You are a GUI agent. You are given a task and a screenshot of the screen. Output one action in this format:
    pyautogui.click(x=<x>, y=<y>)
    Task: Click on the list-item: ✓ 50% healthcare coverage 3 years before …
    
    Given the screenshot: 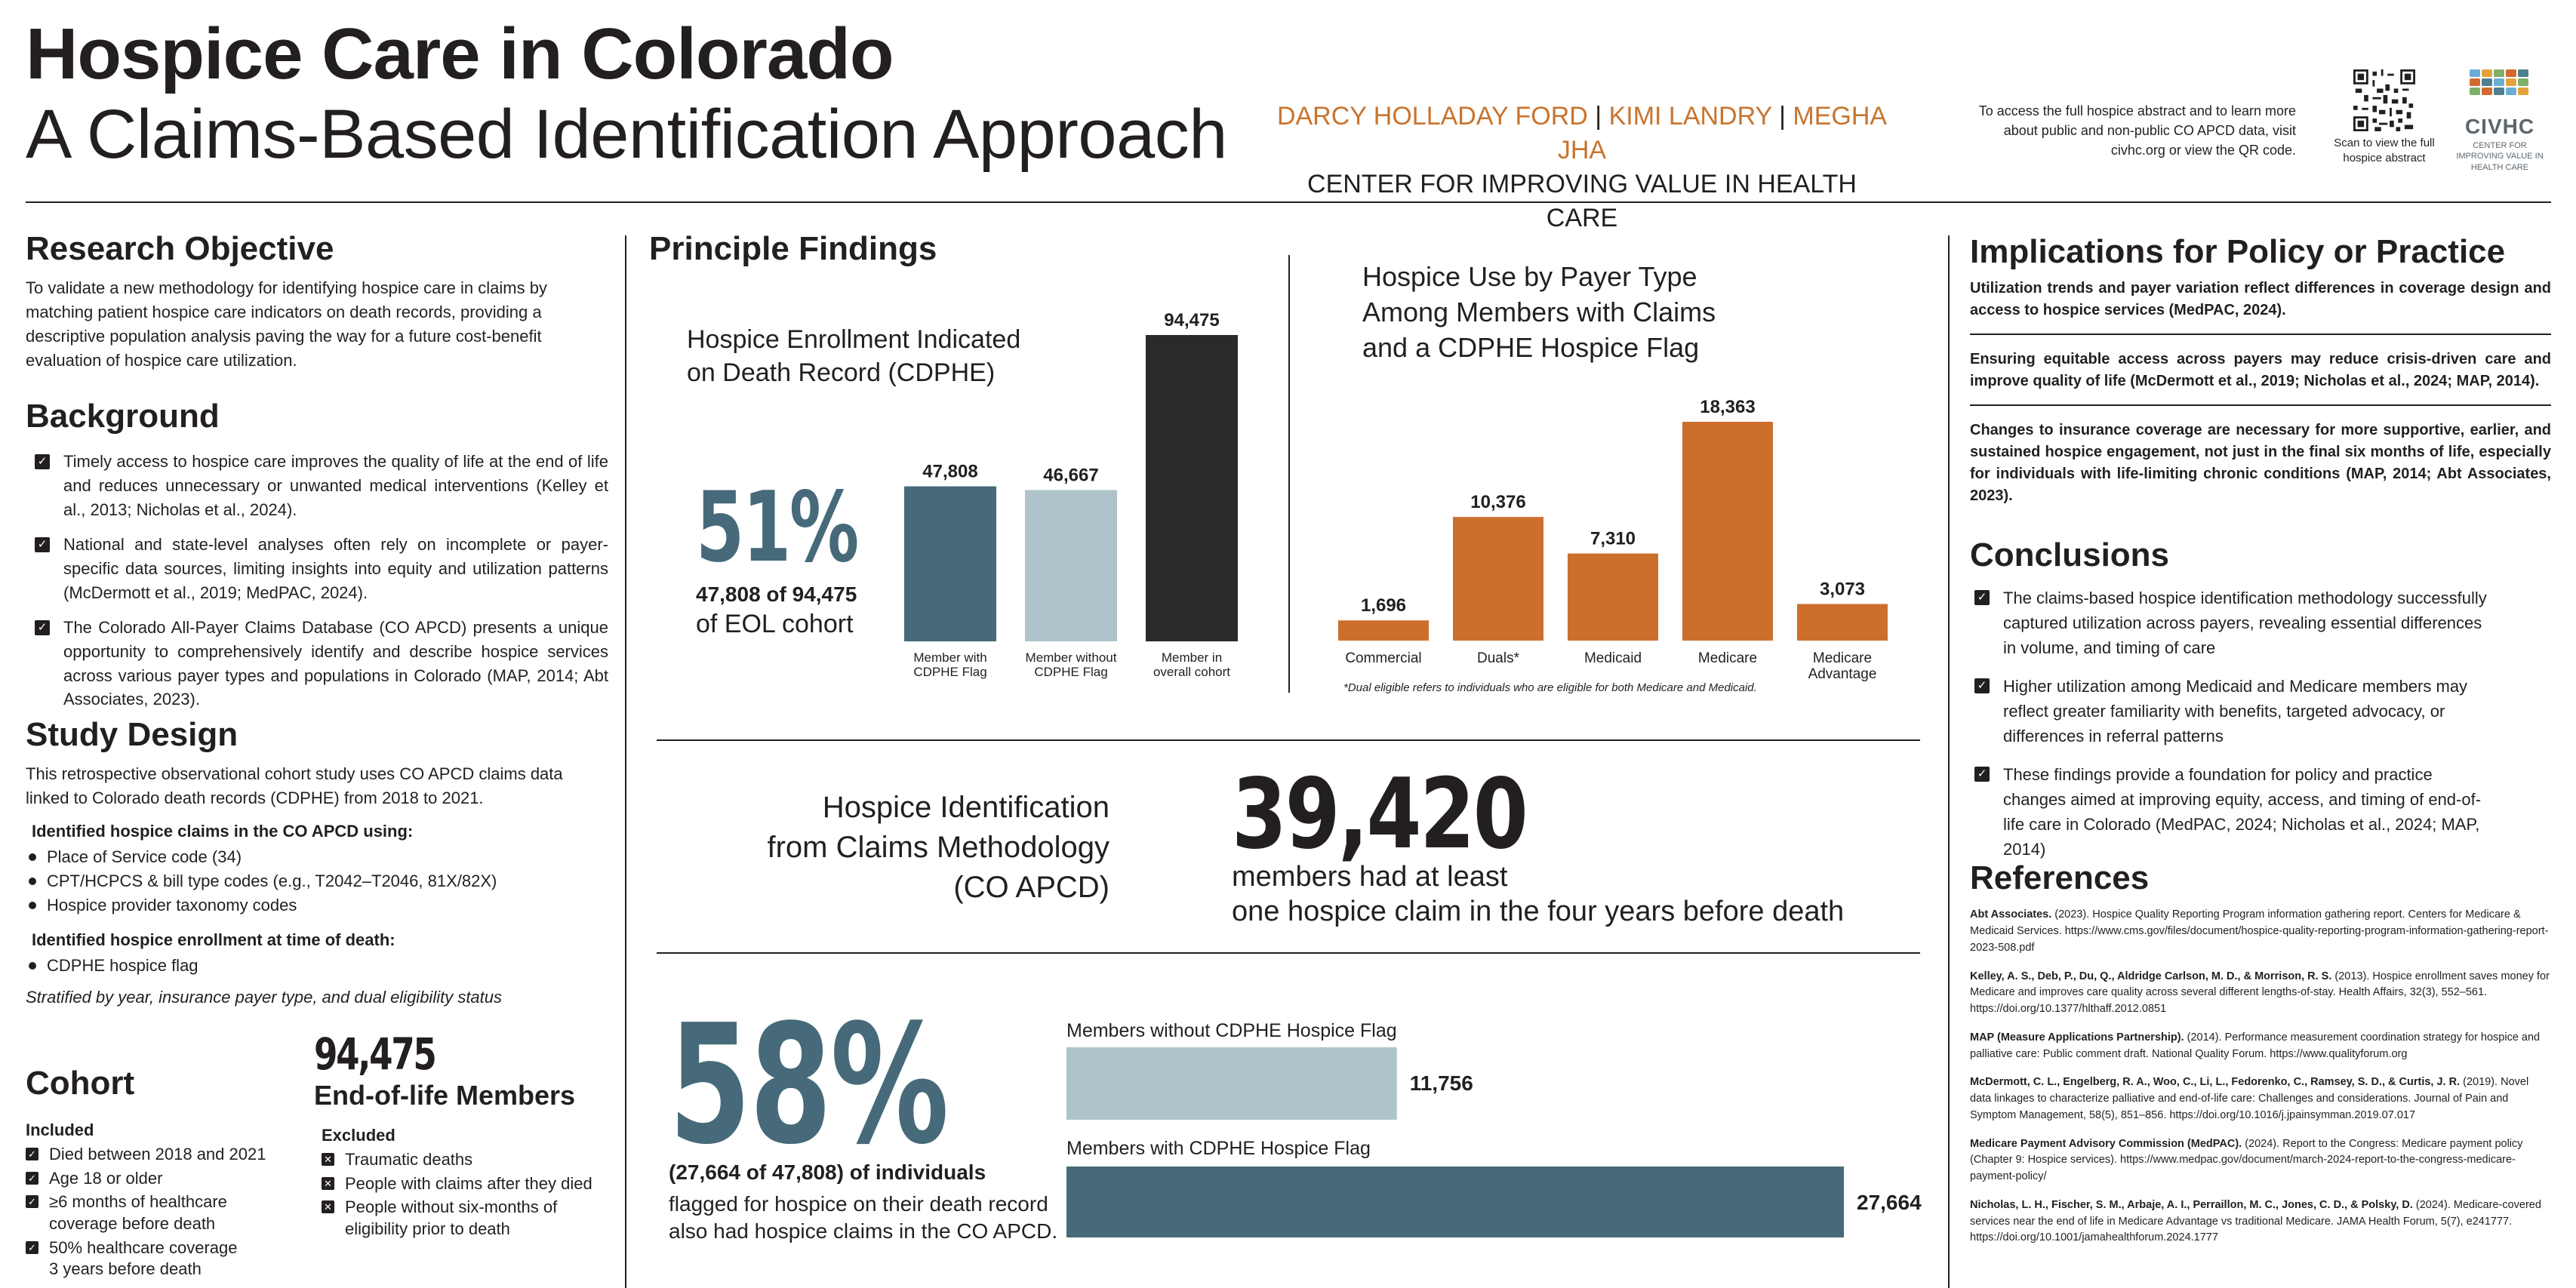 What is the action you would take?
    pyautogui.click(x=135, y=1258)
    